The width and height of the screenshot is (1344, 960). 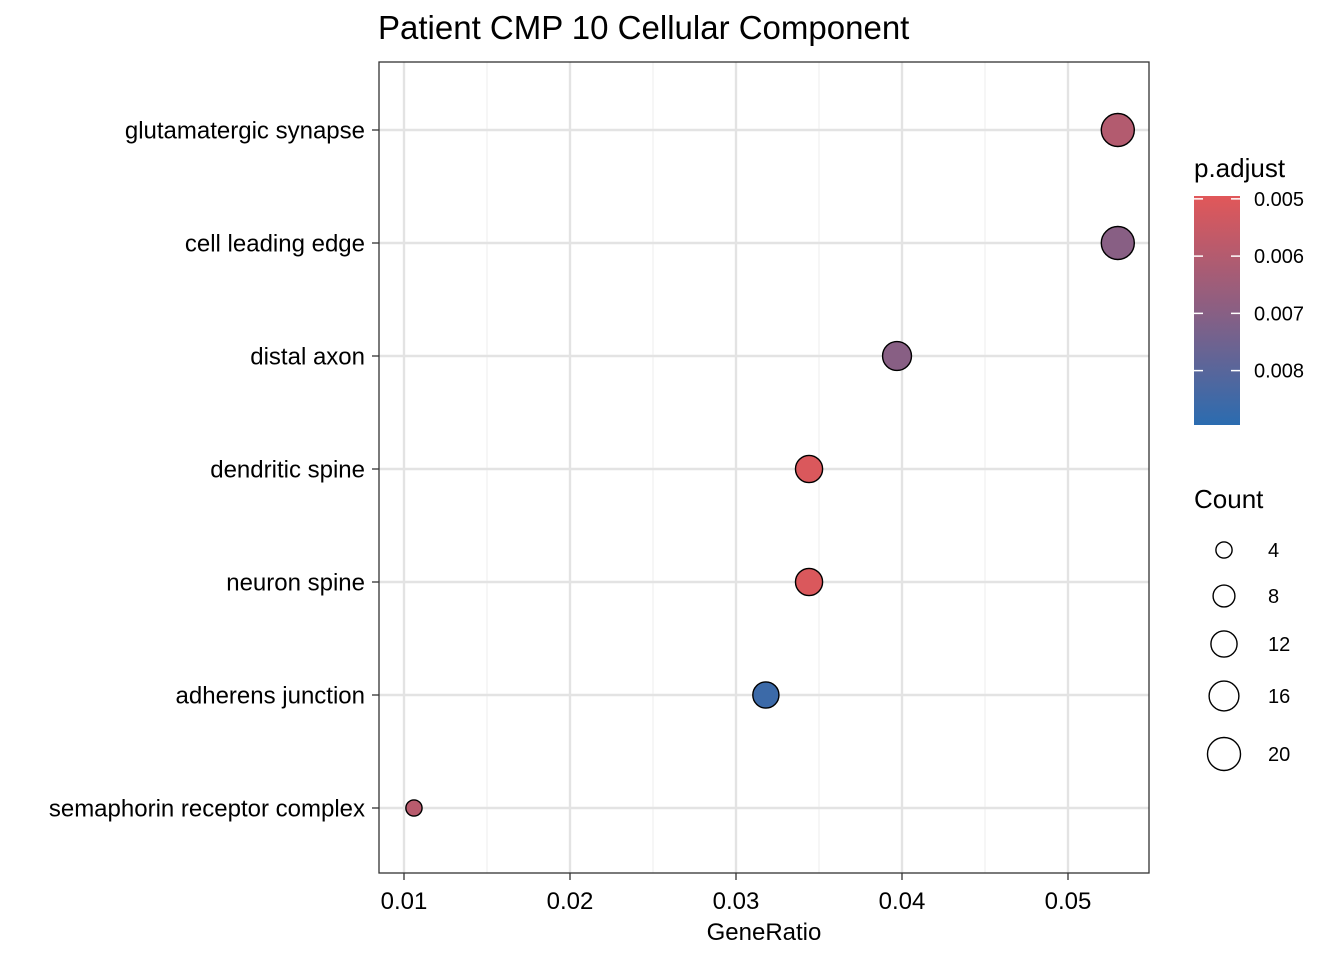 I want to click on size-legend-label: 16, so click(x=1279, y=697).